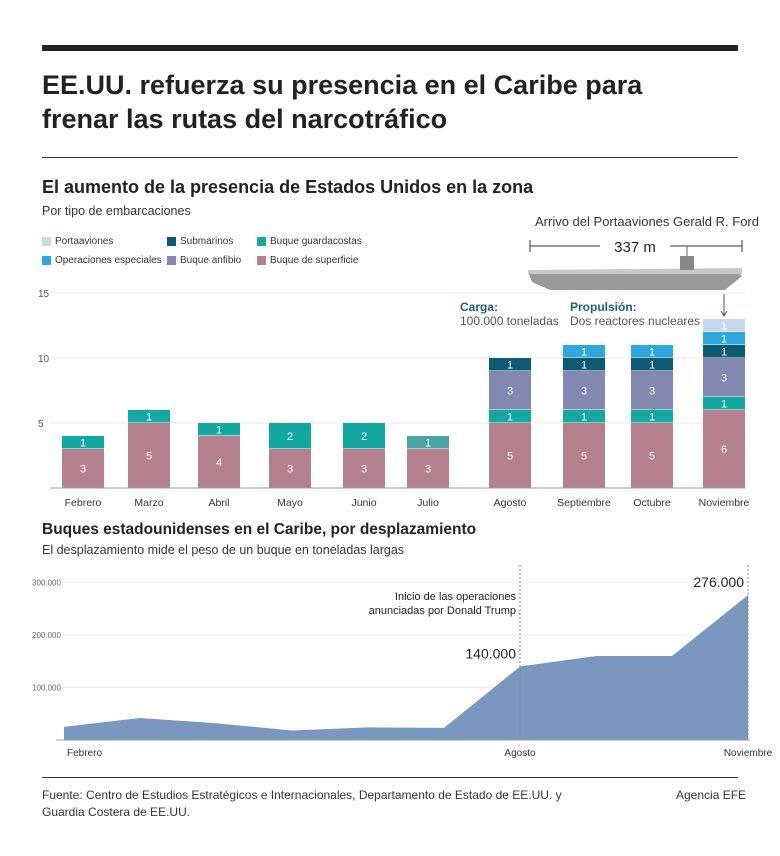 The width and height of the screenshot is (780, 856). I want to click on annotation-line-2: anunciadas por Donald Trump, so click(442, 611).